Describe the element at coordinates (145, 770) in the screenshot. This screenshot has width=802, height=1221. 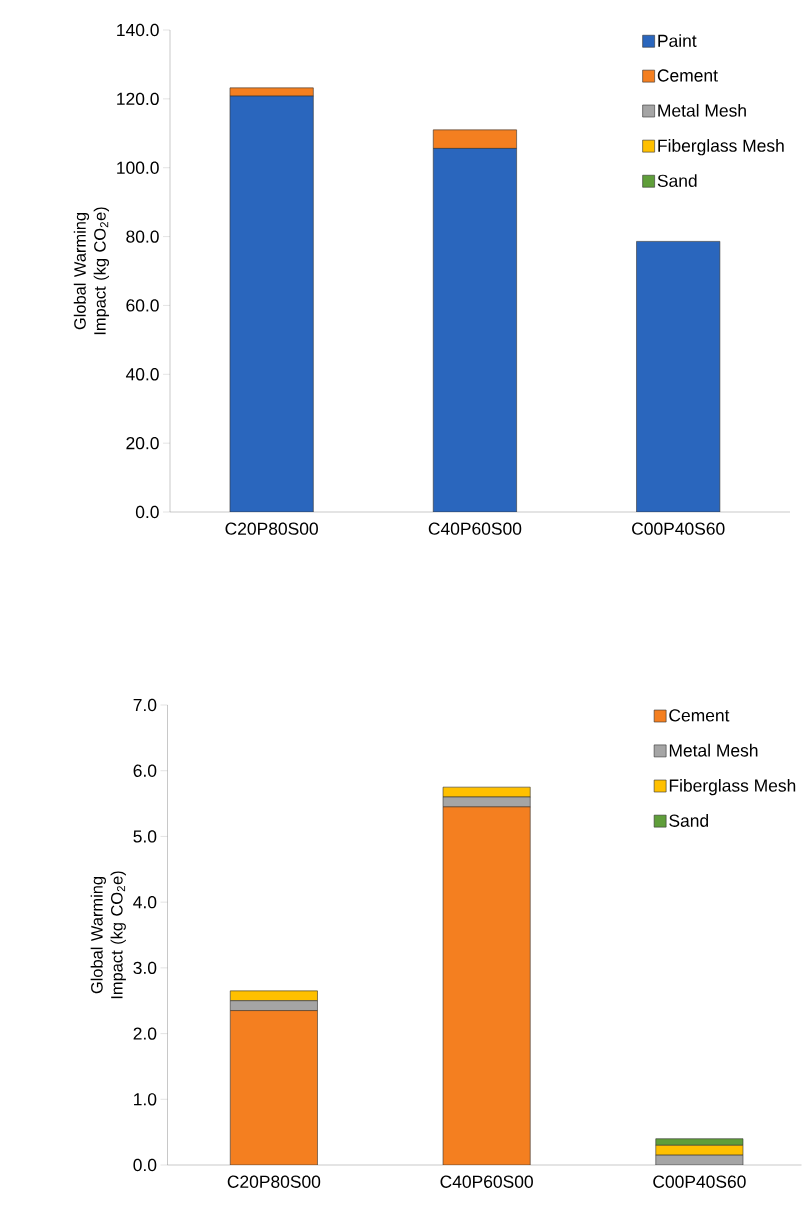
I see `y-tick-label: 6.0` at that location.